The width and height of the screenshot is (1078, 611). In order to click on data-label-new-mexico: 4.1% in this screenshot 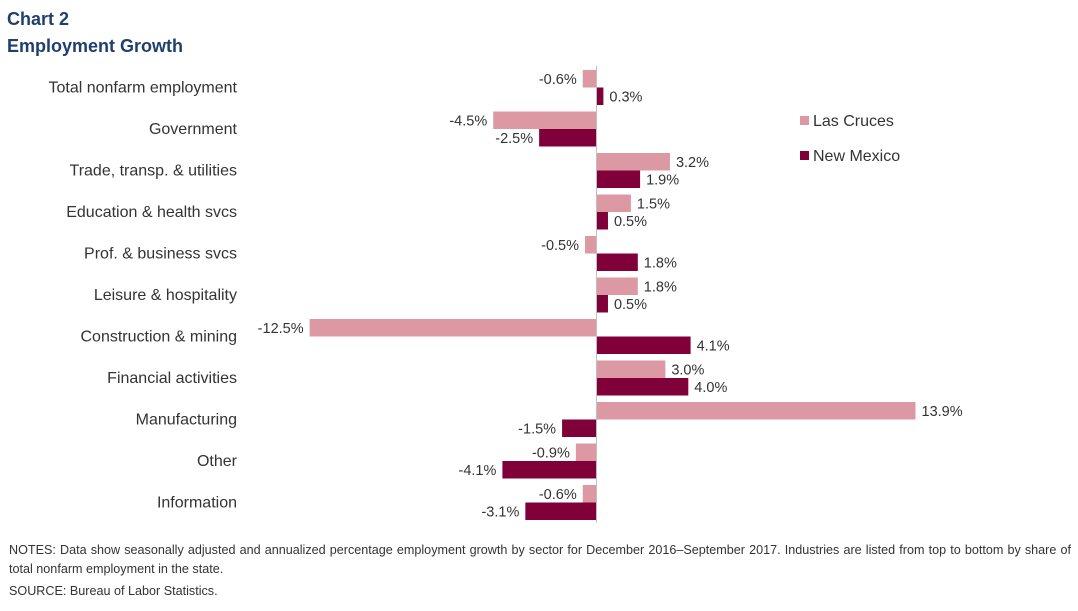, I will do `click(713, 346)`.